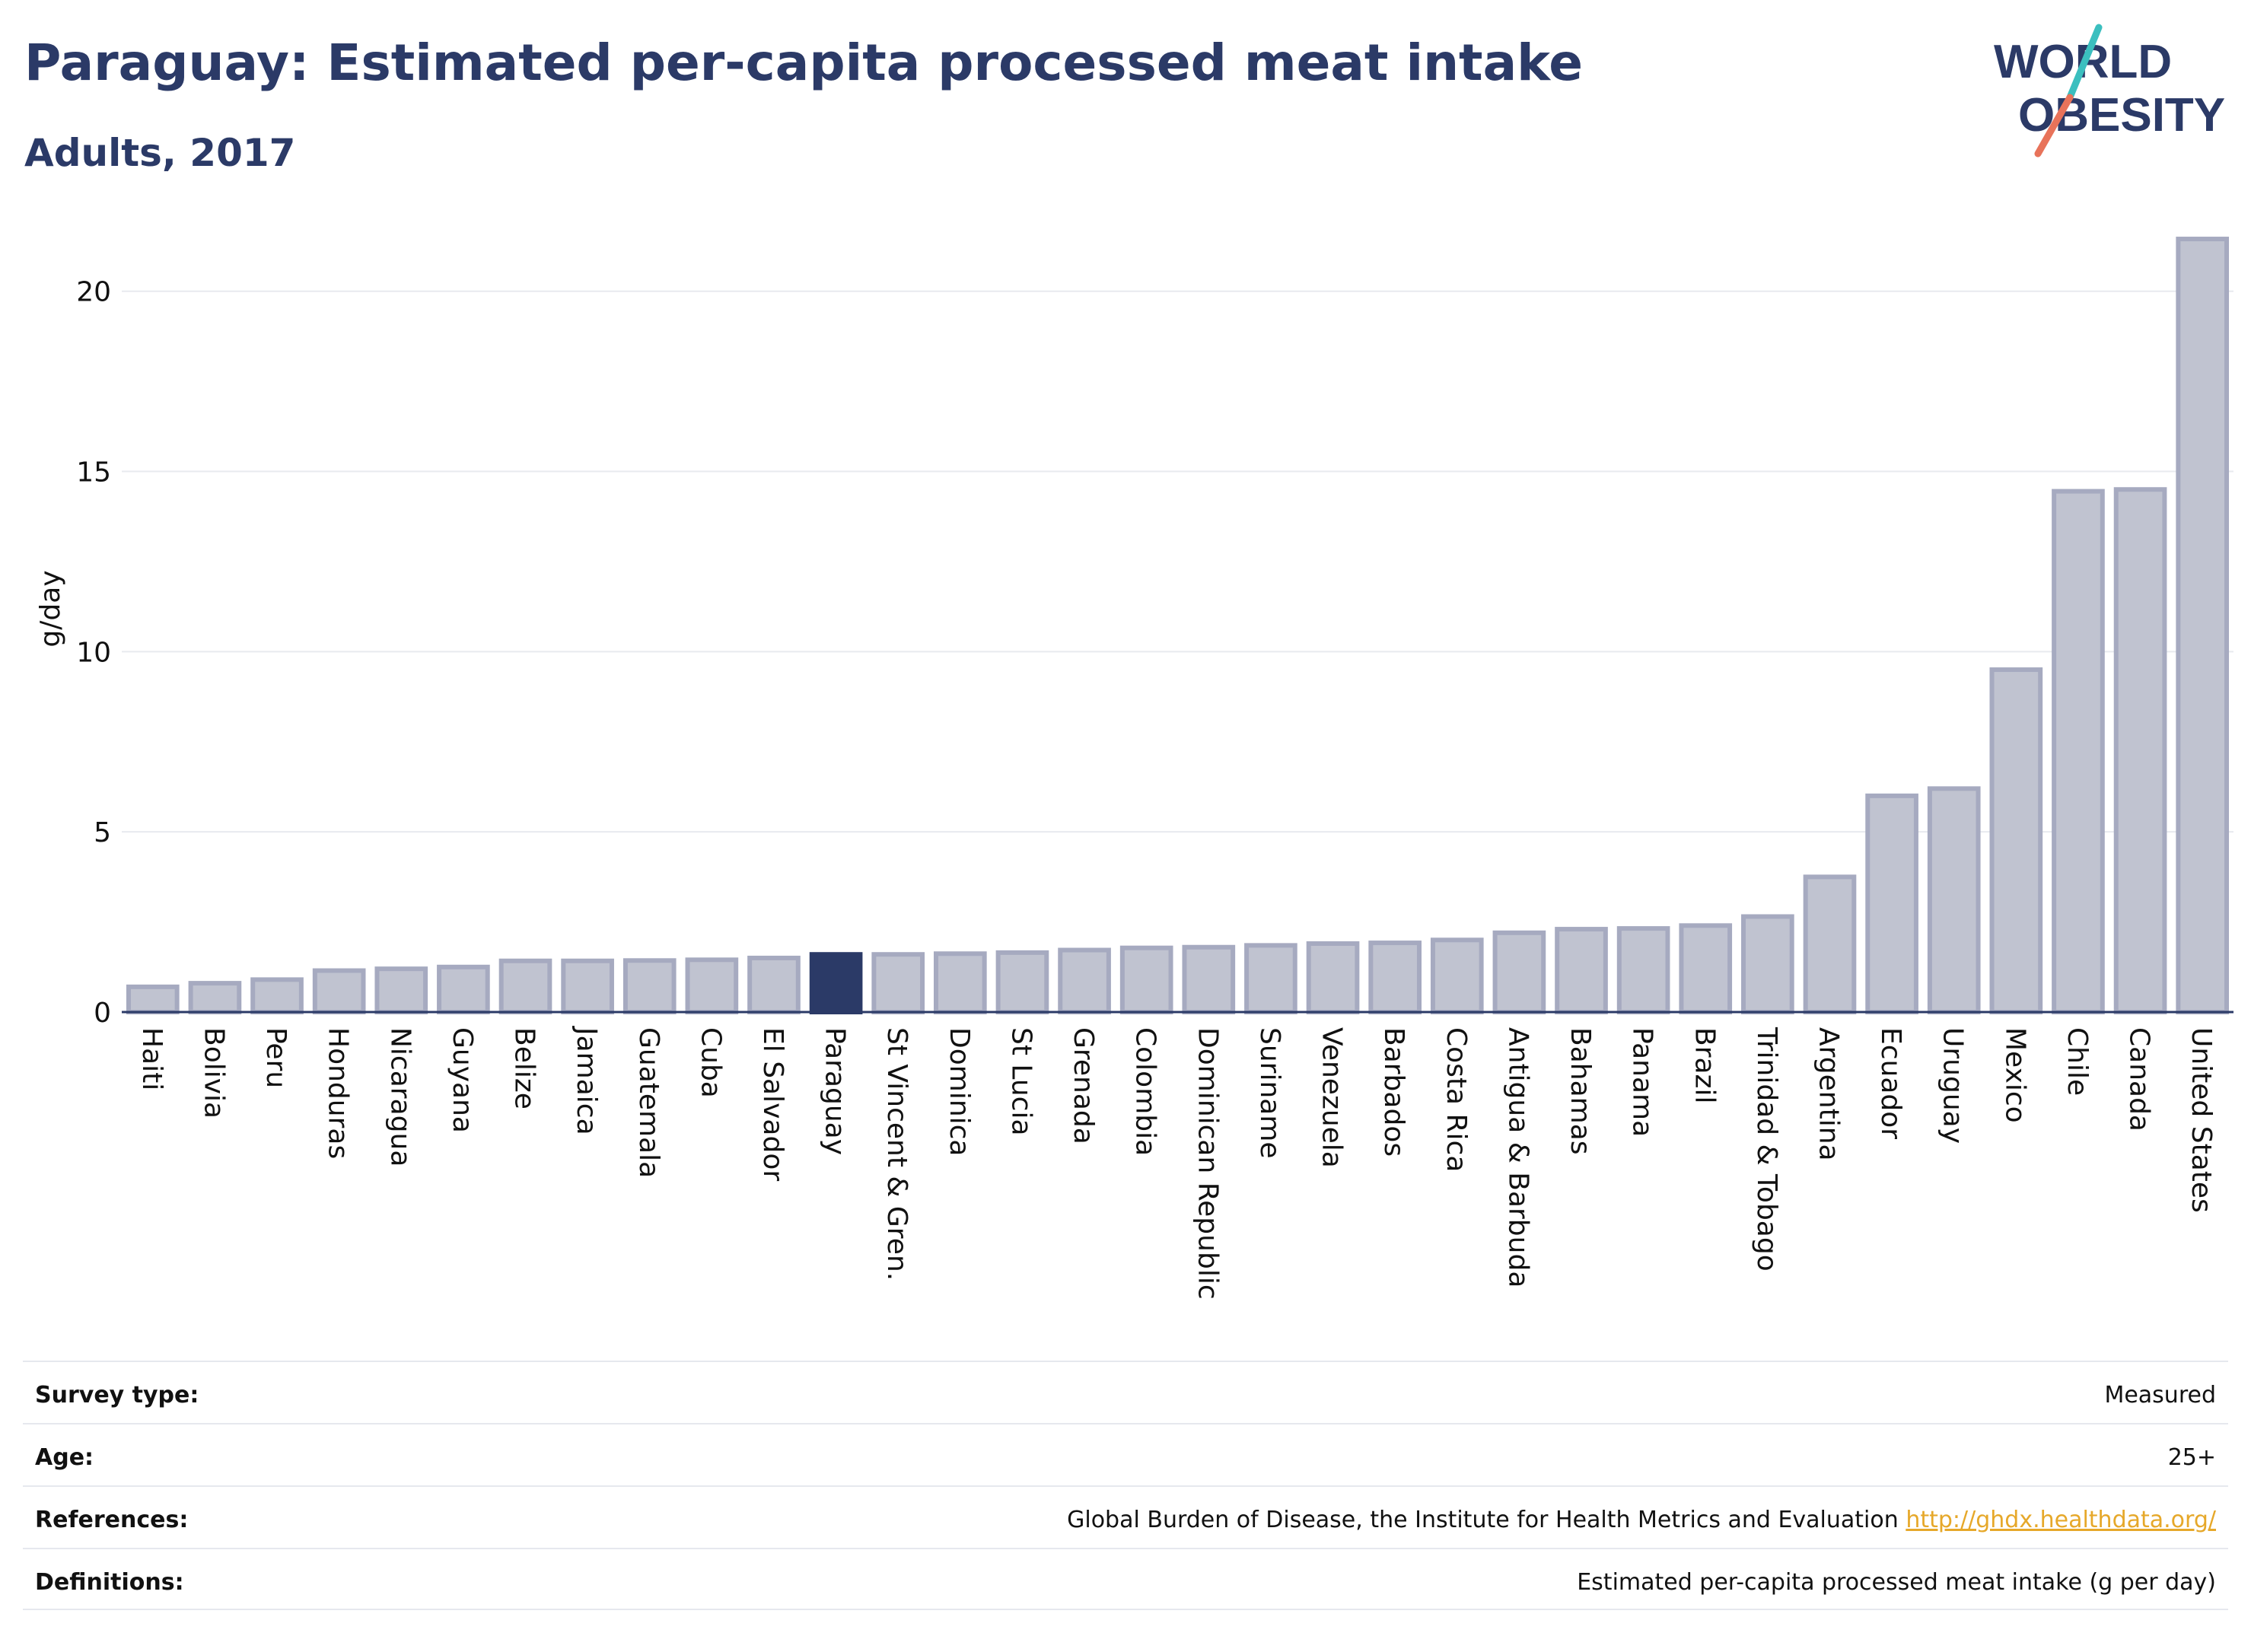  I want to click on x-tick-label: Paraguay, so click(835, 1091).